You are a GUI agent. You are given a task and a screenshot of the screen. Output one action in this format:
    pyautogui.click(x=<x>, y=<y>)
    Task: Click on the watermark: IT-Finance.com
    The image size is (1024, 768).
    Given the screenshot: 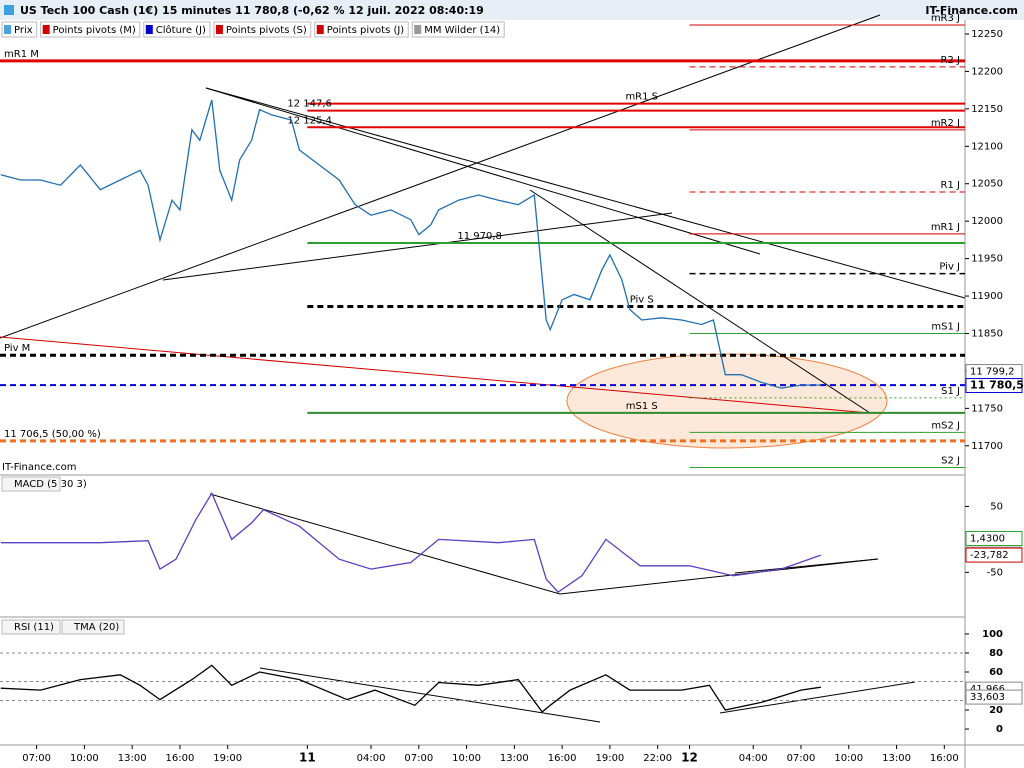 What is the action you would take?
    pyautogui.click(x=39, y=467)
    